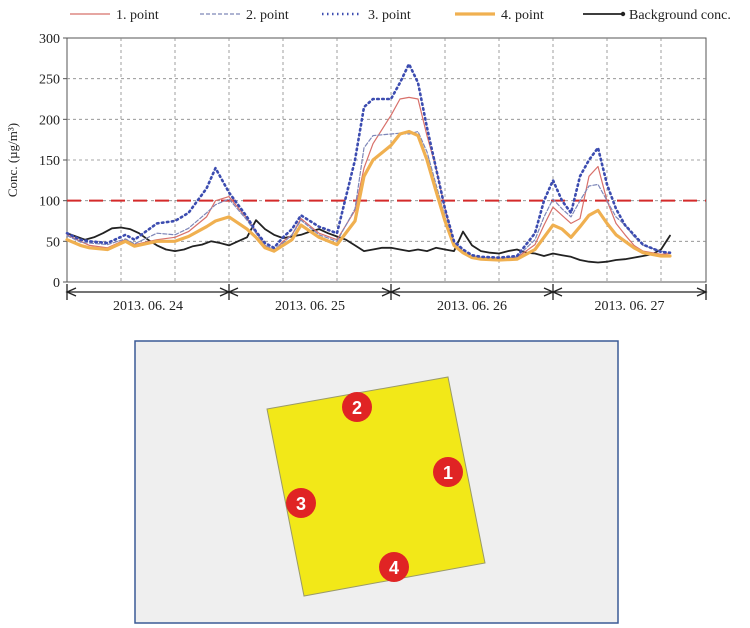 The width and height of the screenshot is (750, 628). Describe the element at coordinates (49, 202) in the screenshot. I see `y-tick-label: 100` at that location.